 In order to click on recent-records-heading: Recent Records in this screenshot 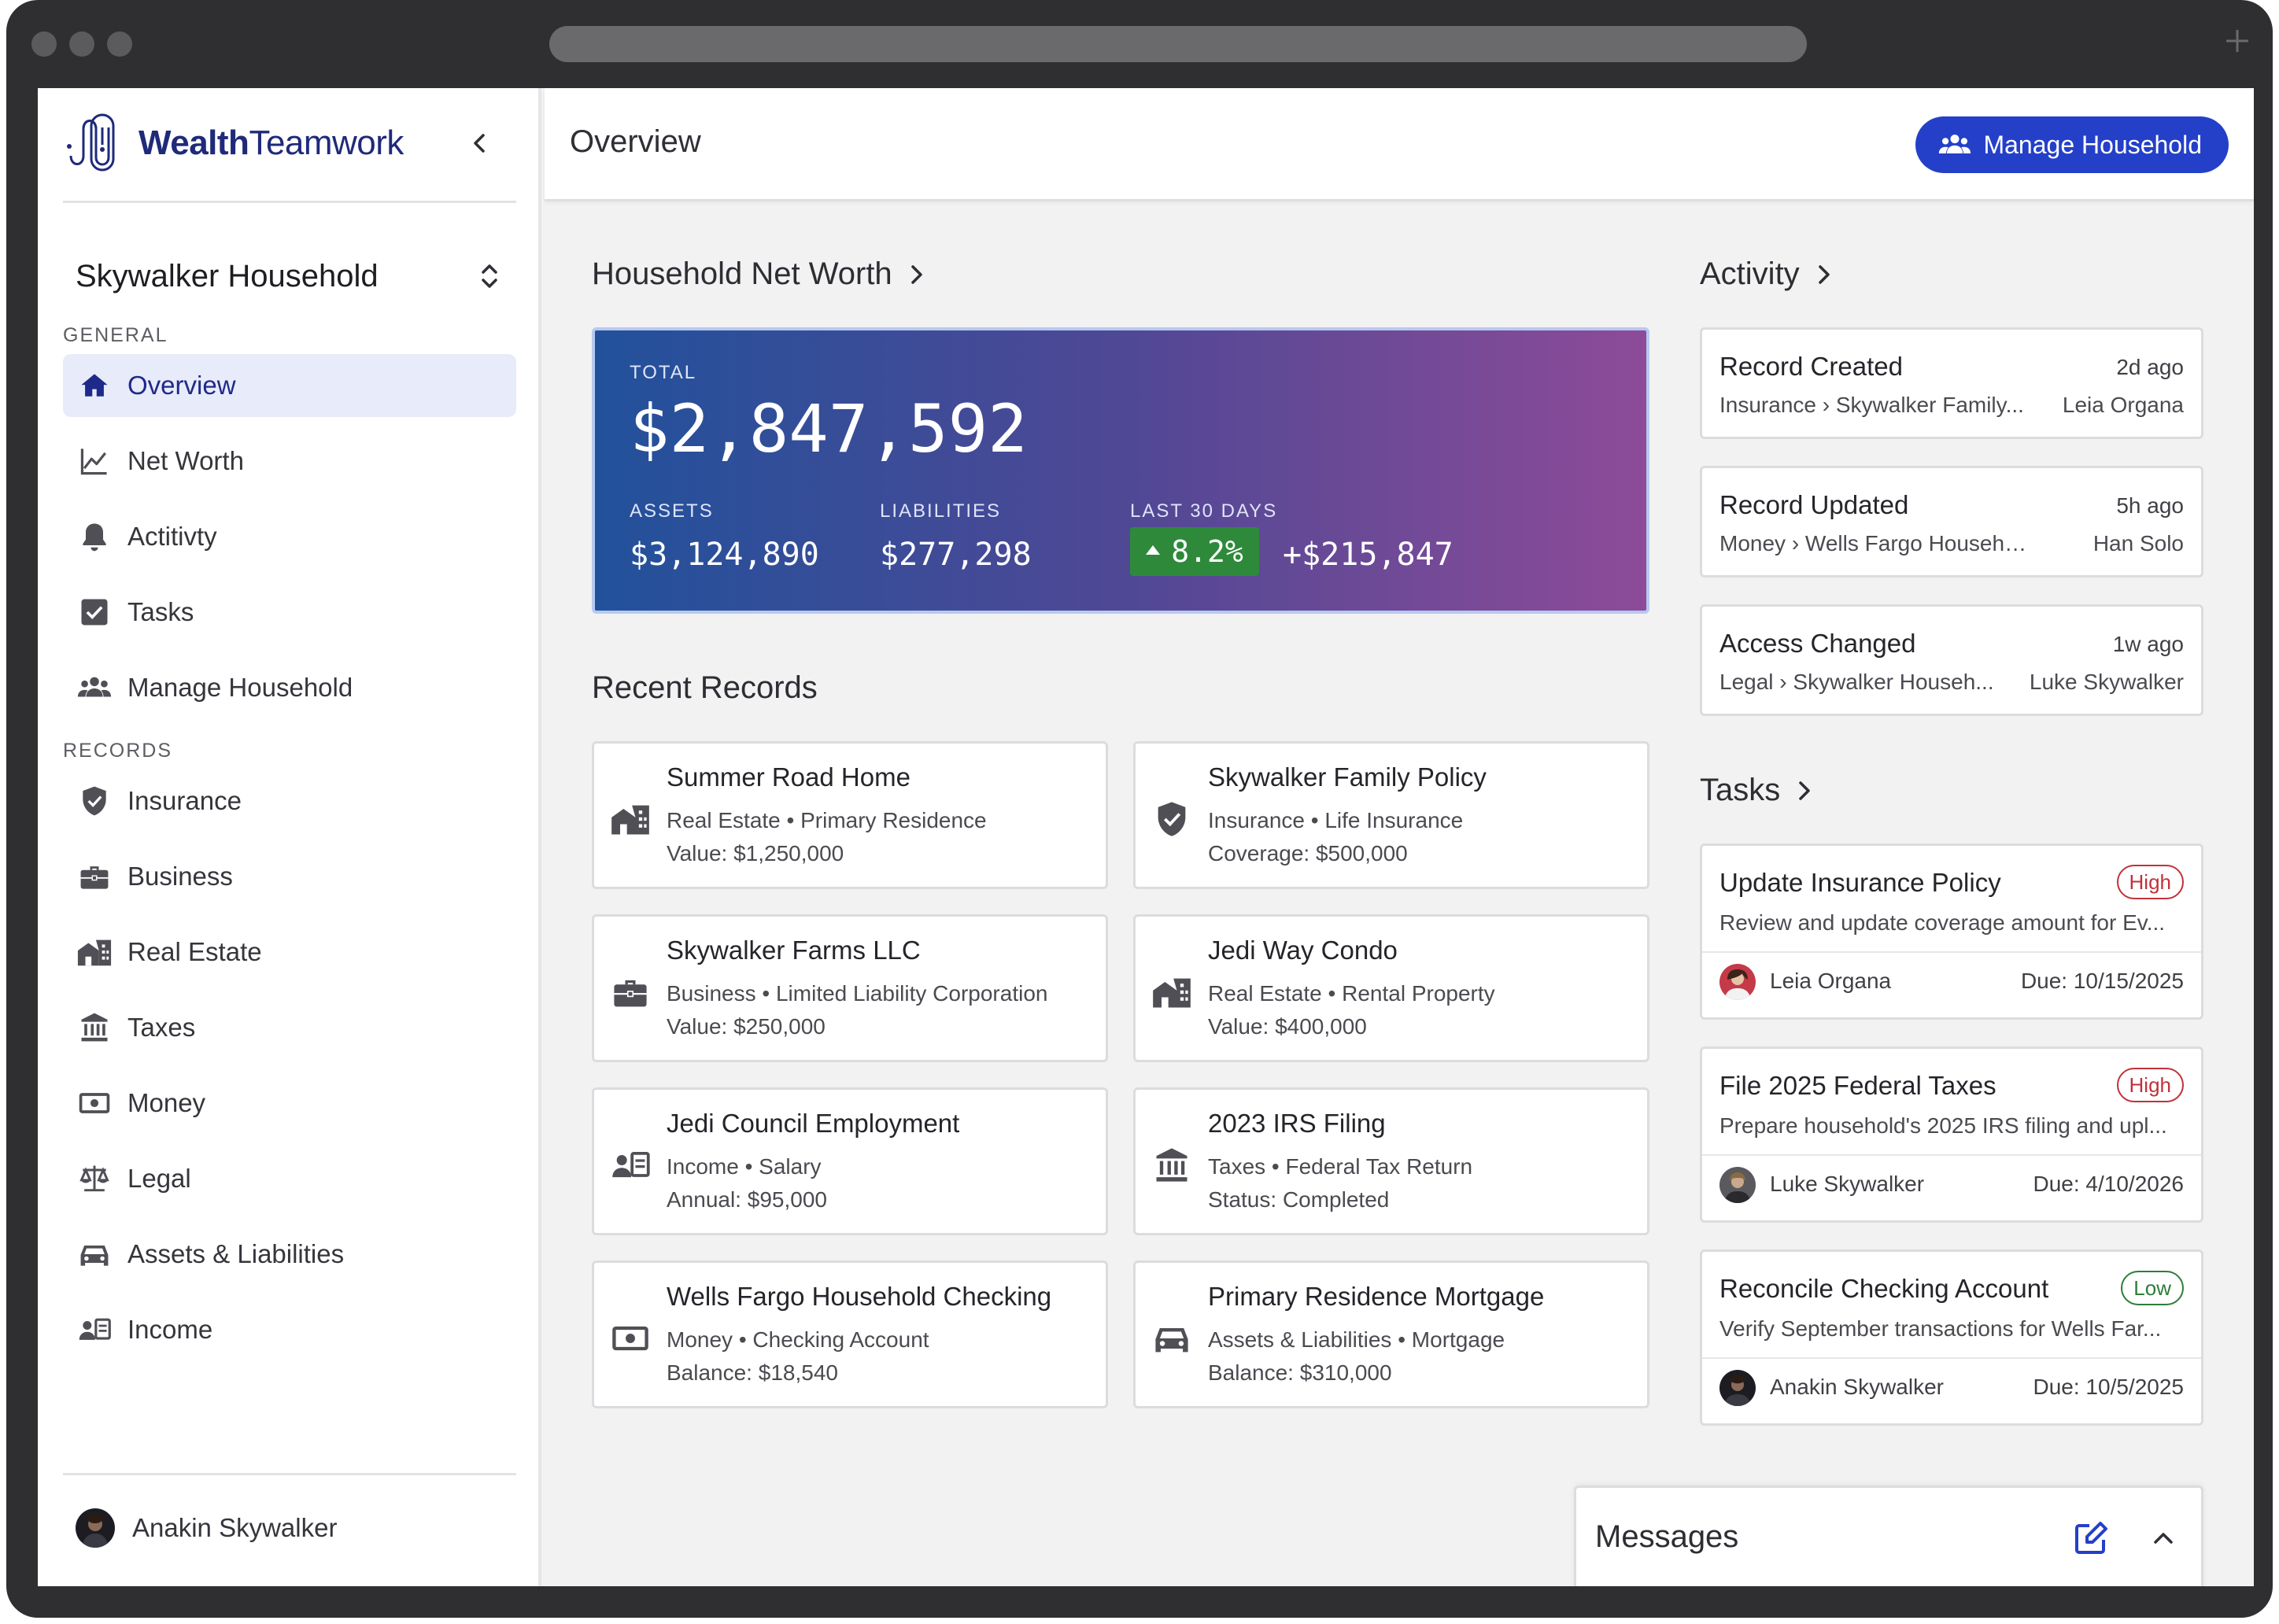, I will do `click(705, 688)`.